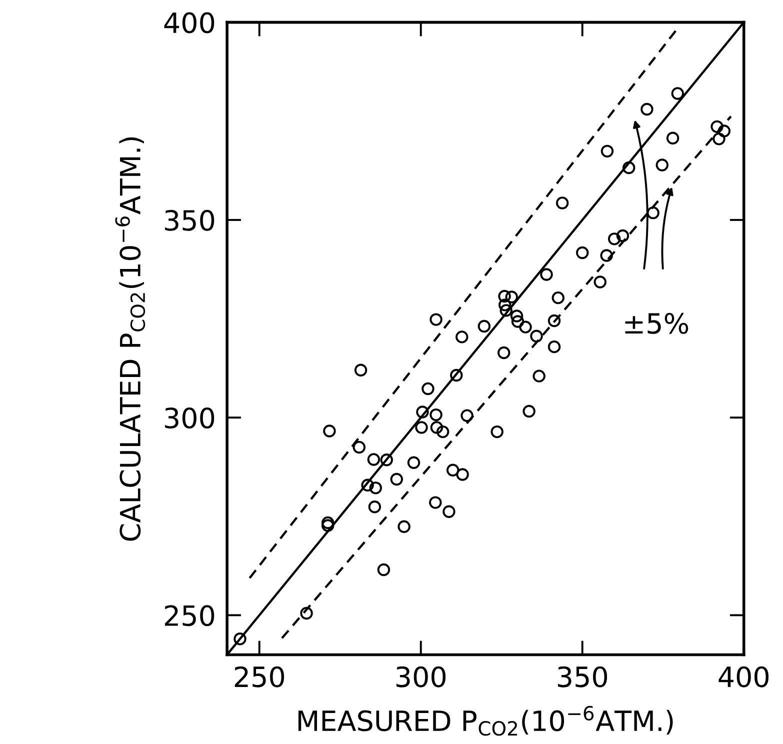 The image size is (783, 744). Describe the element at coordinates (656, 323) in the screenshot. I see `annotation: ±5%` at that location.